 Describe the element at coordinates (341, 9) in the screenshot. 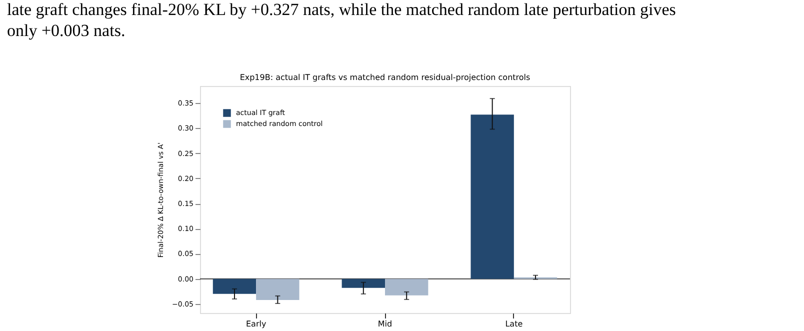

I see `text: late graft changes final-20% KL by +0.327 nats, while the matched random late perturbation gives` at that location.